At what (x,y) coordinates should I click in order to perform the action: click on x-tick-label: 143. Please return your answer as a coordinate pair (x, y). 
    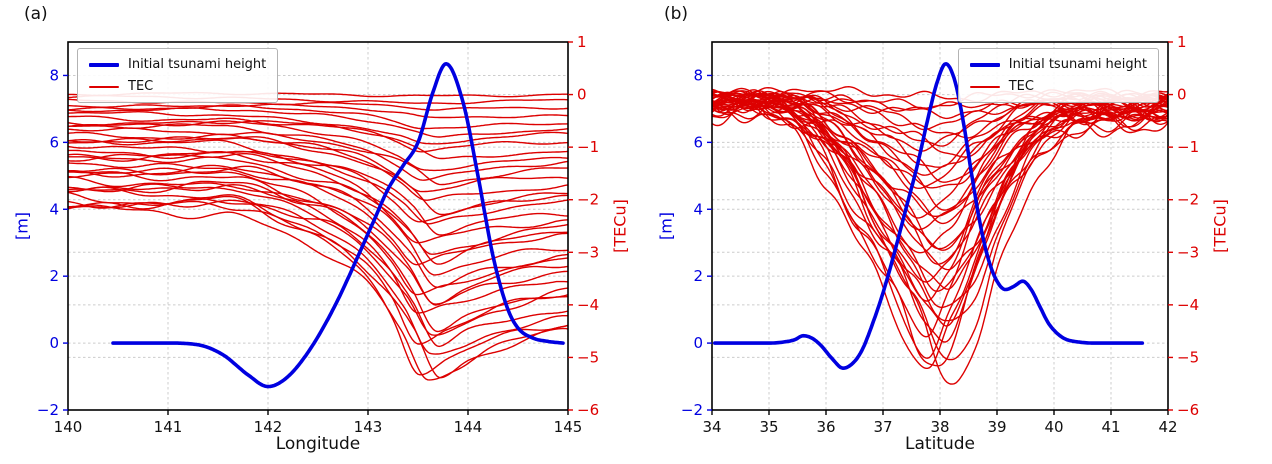
    Looking at the image, I should click on (368, 427).